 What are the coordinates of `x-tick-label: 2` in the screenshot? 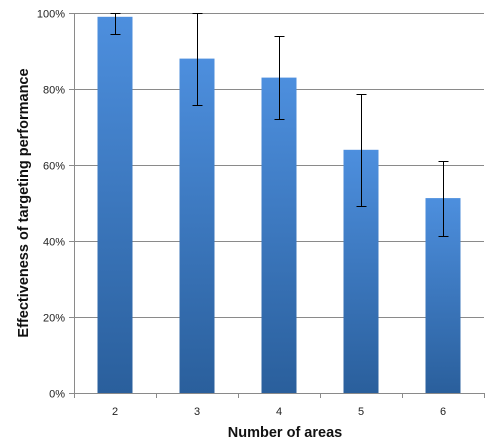 It's located at (115, 412).